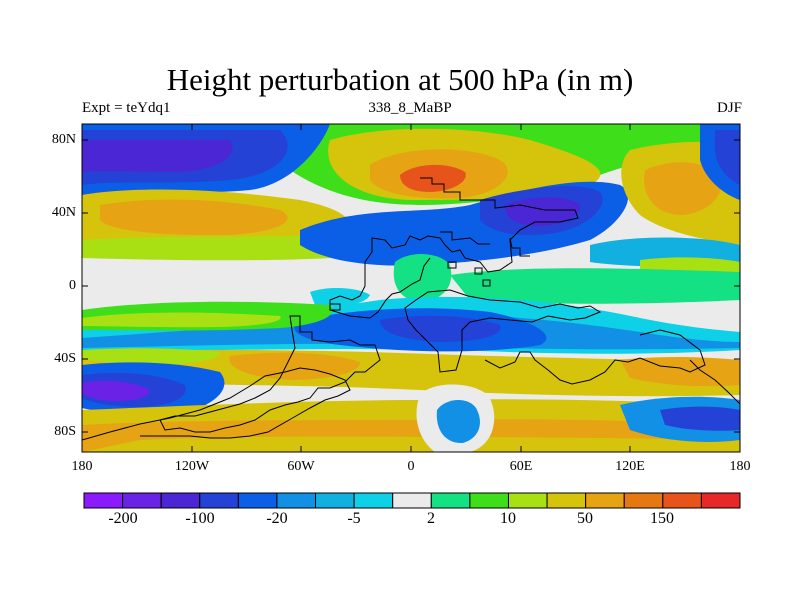 The width and height of the screenshot is (800, 600). I want to click on n-midlat-orange, so click(194, 217).